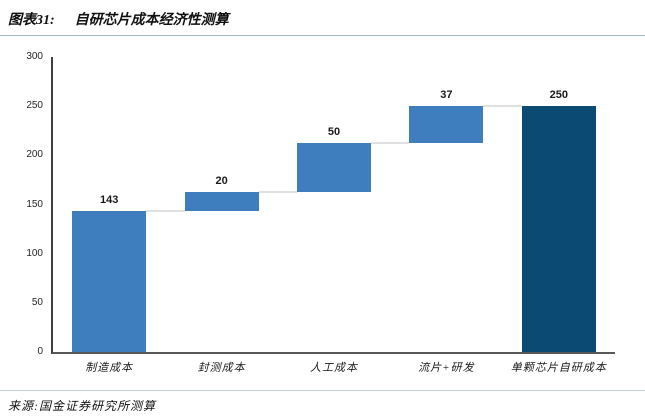 The image size is (645, 417). Describe the element at coordinates (221, 368) in the screenshot. I see `x-axis-category-label: 封测成本` at that location.